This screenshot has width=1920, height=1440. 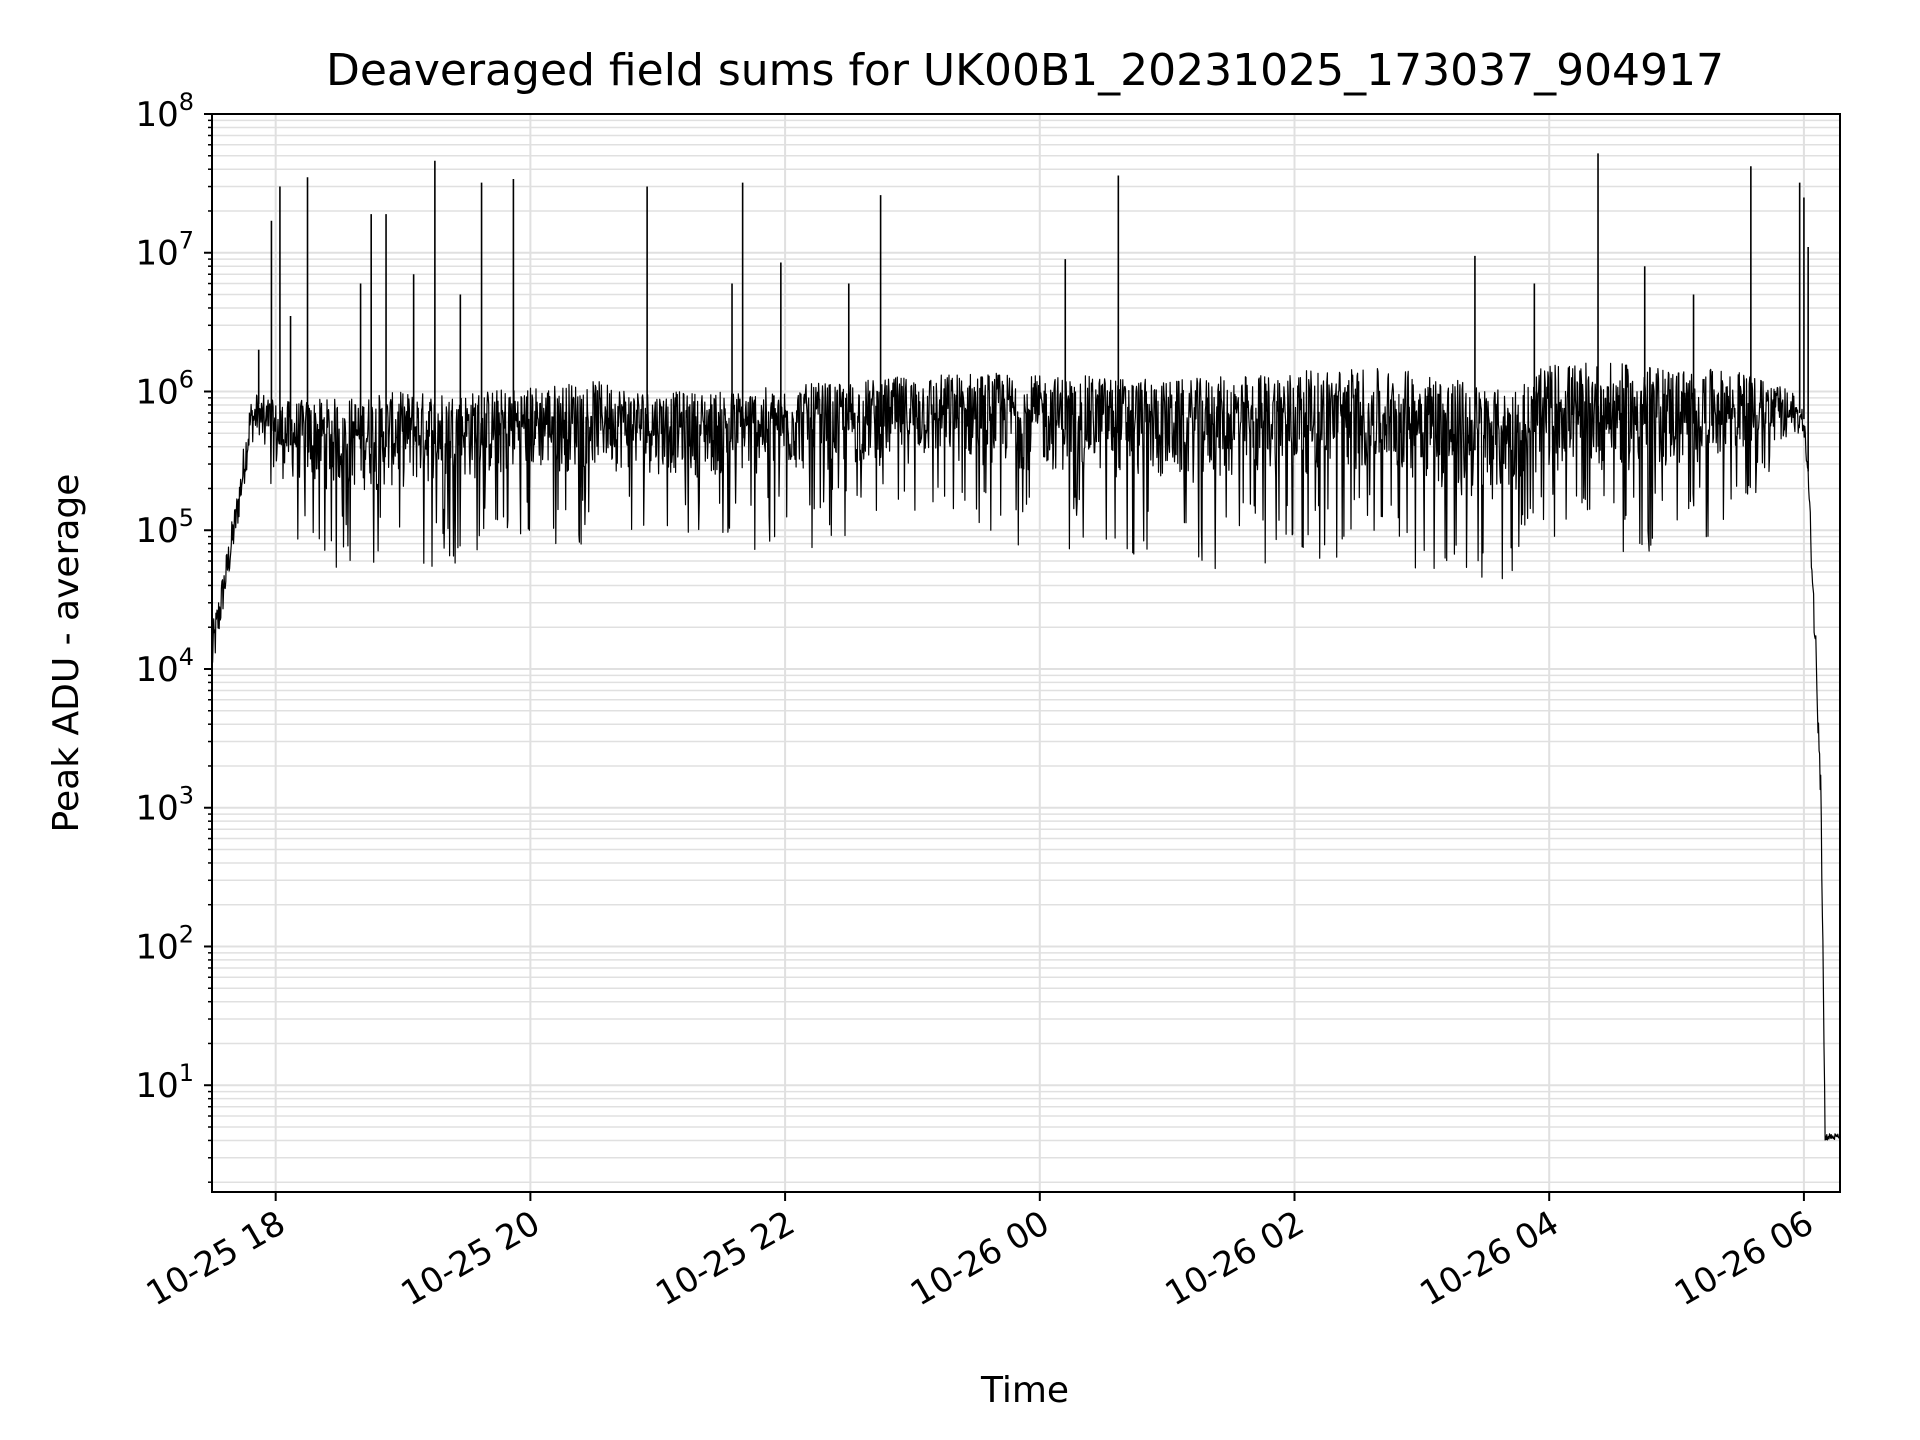 I want to click on y-tick-label: 10⁴, so click(x=164, y=666).